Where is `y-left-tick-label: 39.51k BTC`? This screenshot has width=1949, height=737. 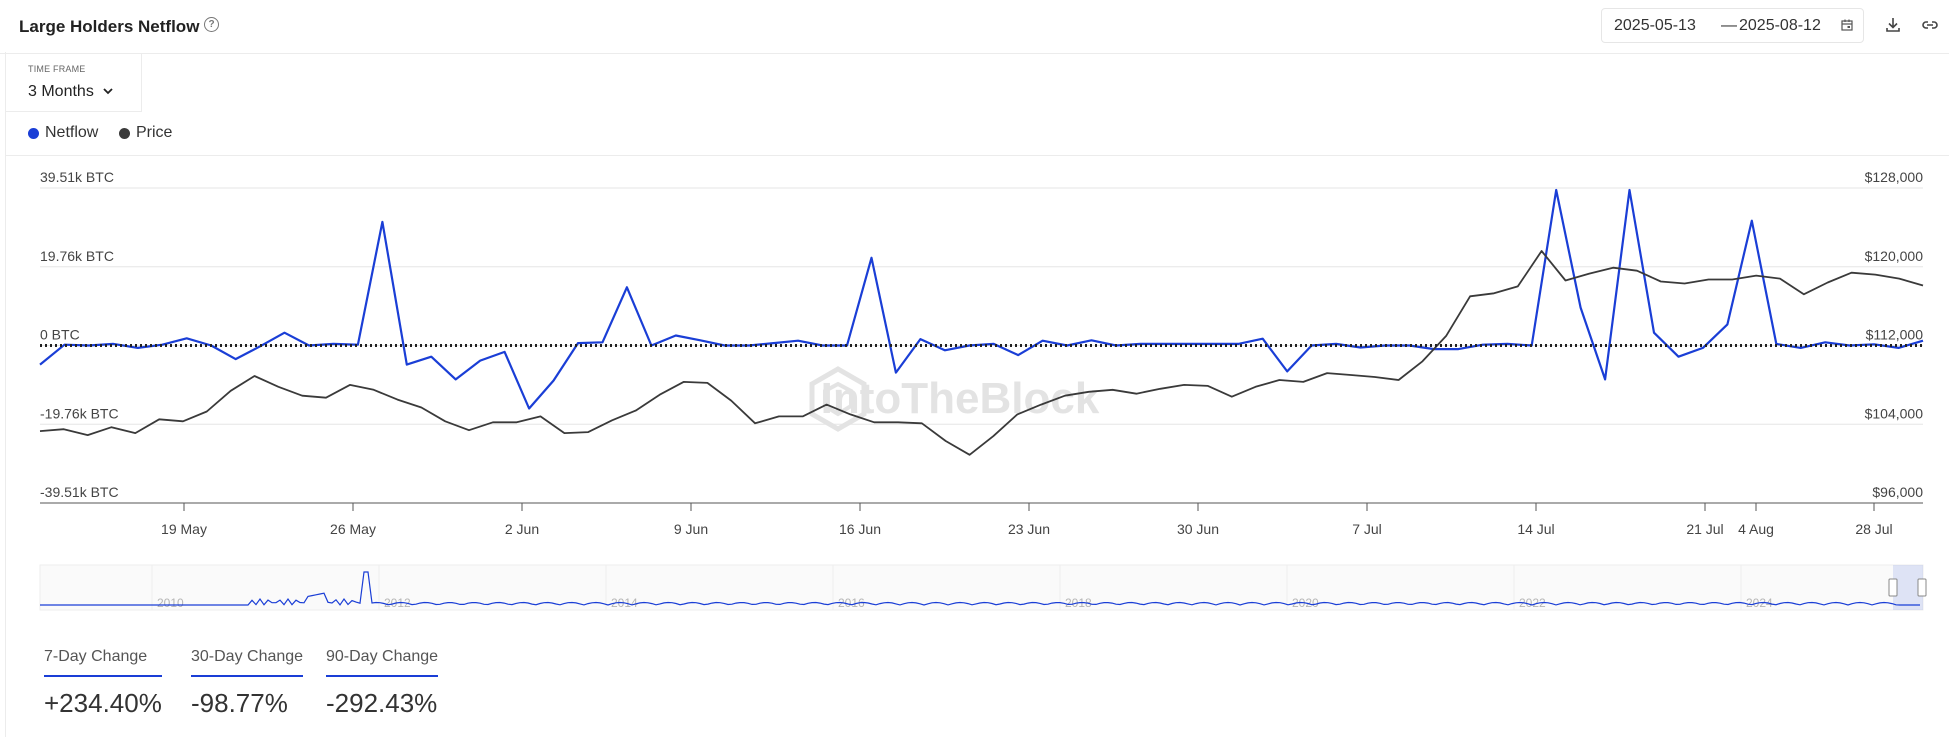 y-left-tick-label: 39.51k BTC is located at coordinates (77, 177).